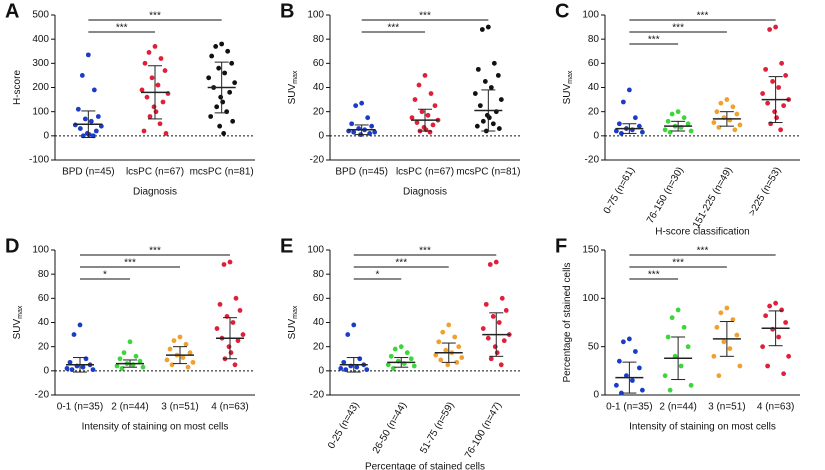 The image size is (825, 470). Describe the element at coordinates (483, 430) in the screenshot. I see `x-tick-label: 76-100 (n=47)` at that location.